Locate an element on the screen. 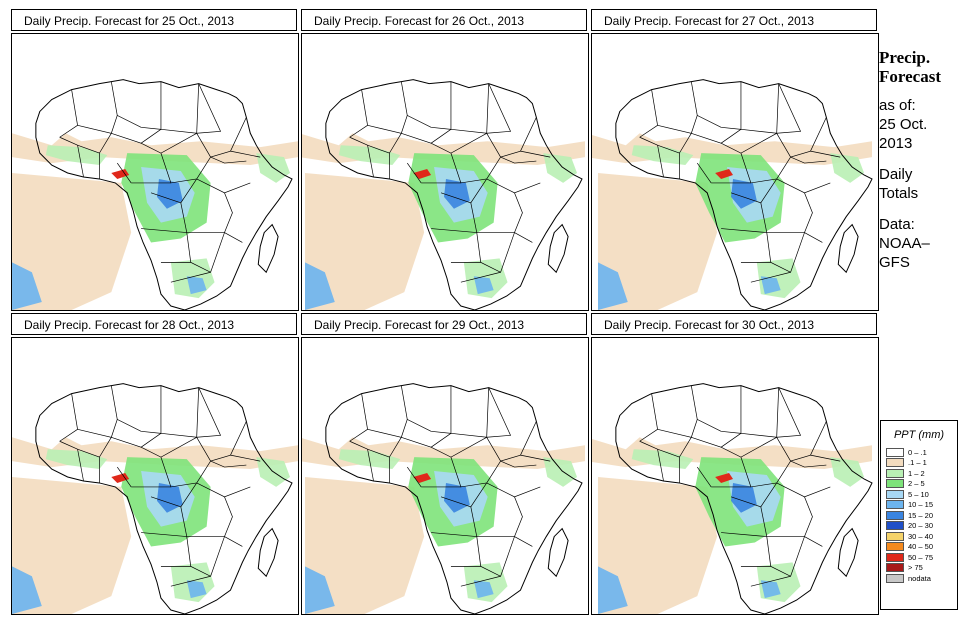  forecast-panel-5: Daily Precip. Forecast for 29 Oct., 2013 is located at coordinates (445, 464).